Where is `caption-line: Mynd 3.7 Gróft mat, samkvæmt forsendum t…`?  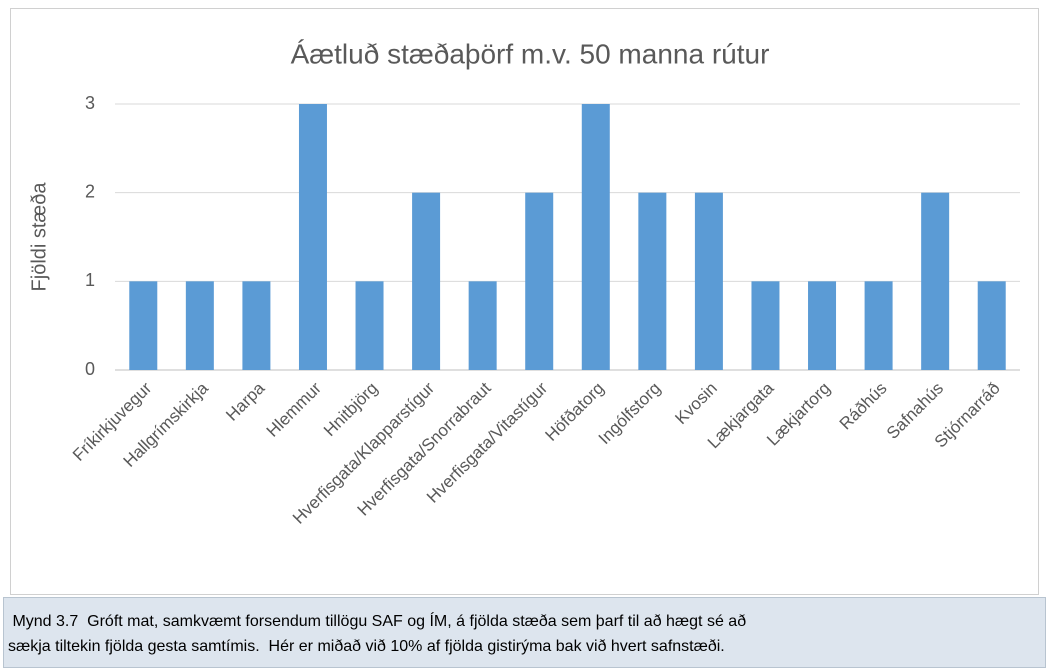 caption-line: Mynd 3.7 Gróft mat, samkvæmt forsendum t… is located at coordinates (377, 620).